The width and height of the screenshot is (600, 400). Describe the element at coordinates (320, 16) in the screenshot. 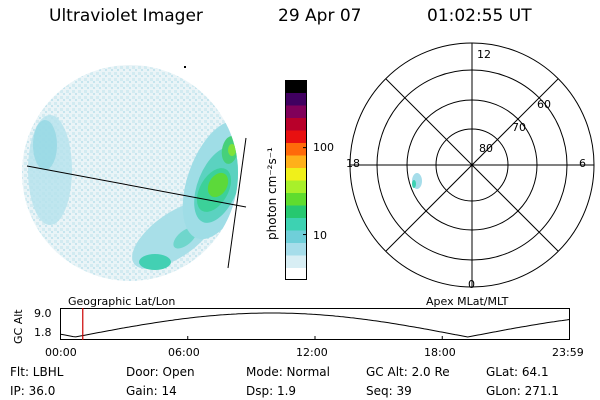

I see `date-label: 29 Apr 07` at that location.